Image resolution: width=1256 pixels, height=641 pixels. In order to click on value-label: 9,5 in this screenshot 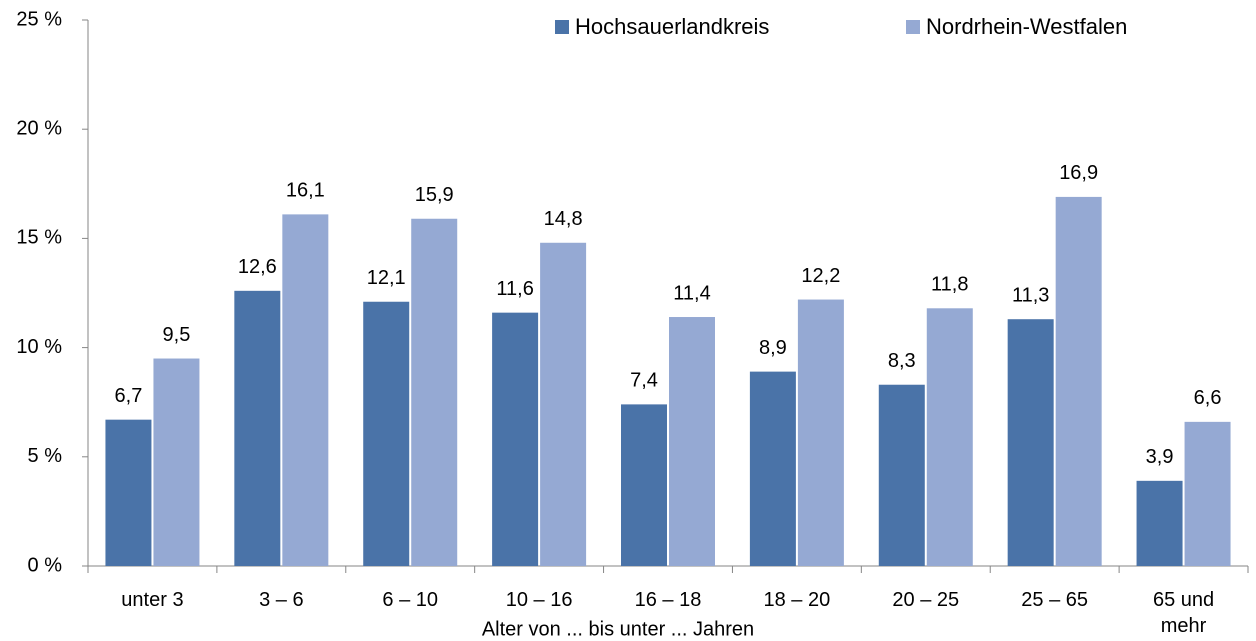, I will do `click(177, 335)`.